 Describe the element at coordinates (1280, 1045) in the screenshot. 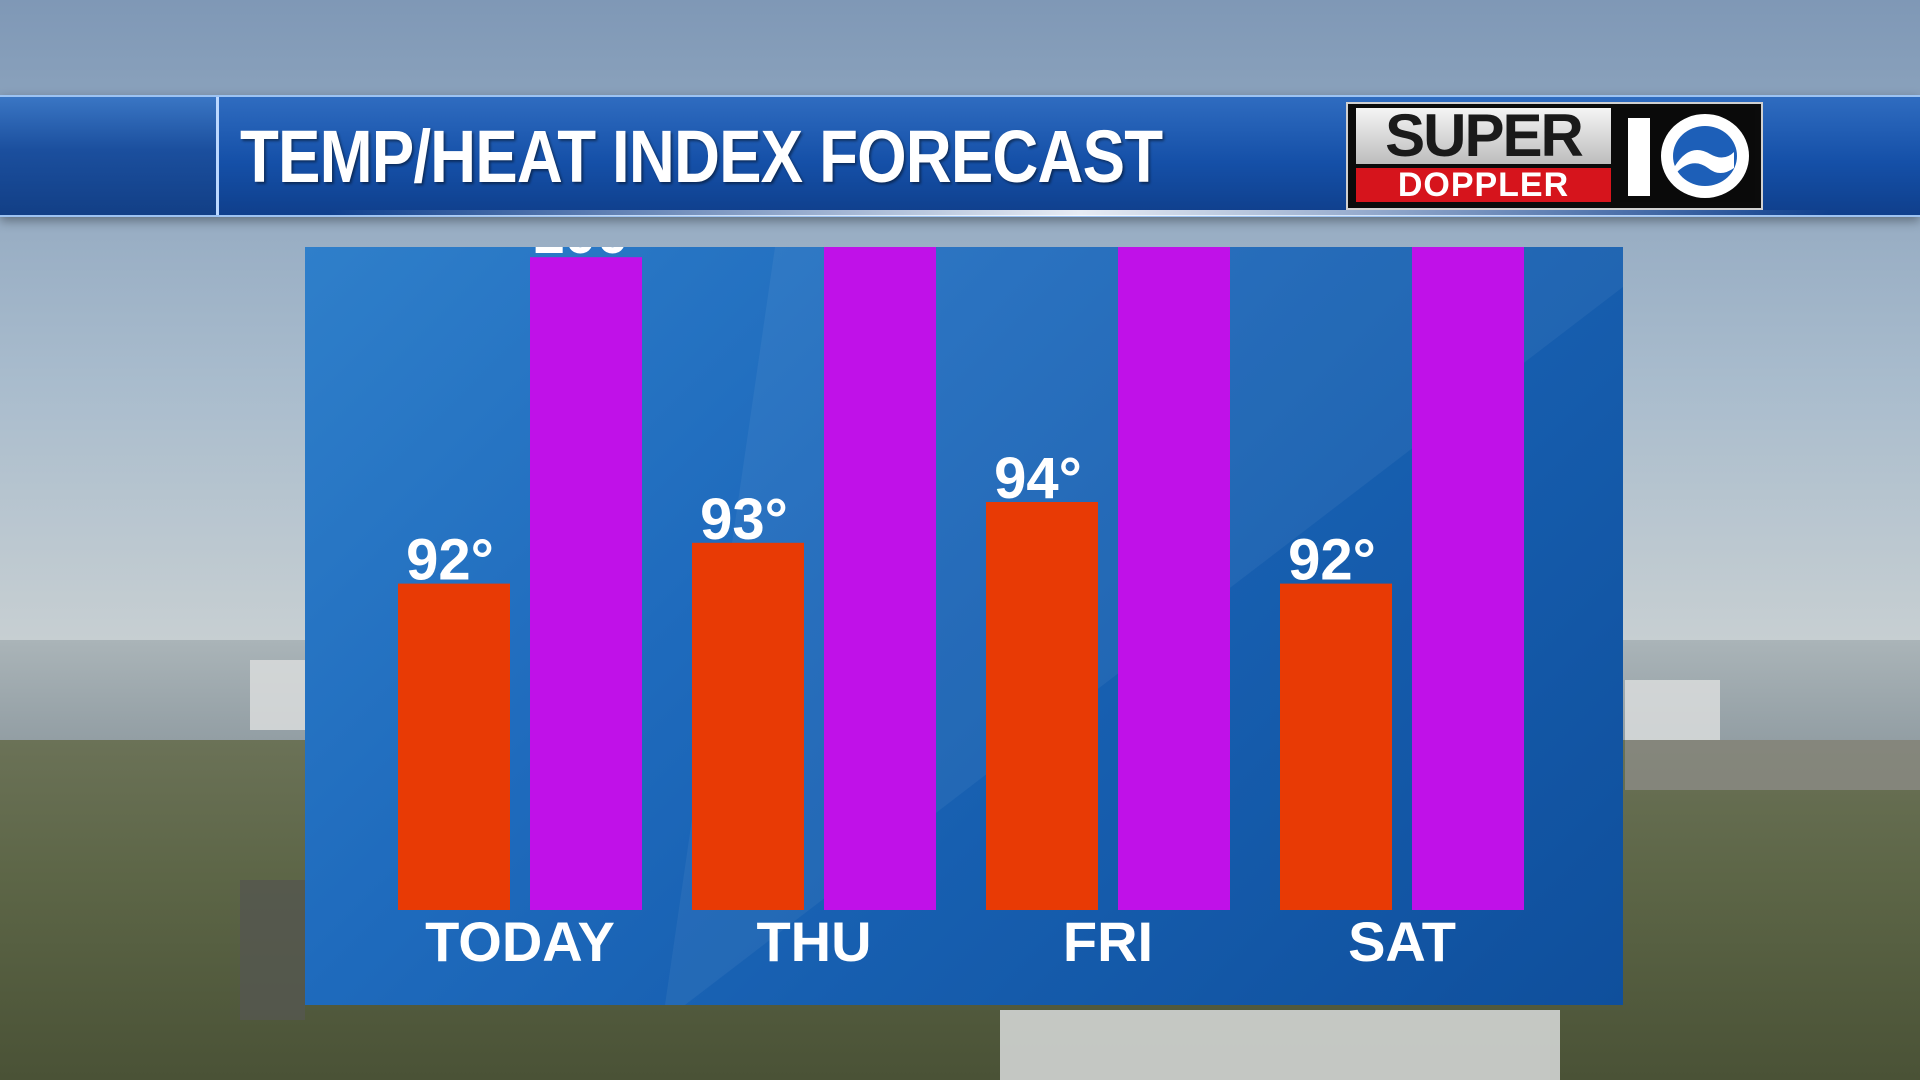

I see `background-tent-roof` at that location.